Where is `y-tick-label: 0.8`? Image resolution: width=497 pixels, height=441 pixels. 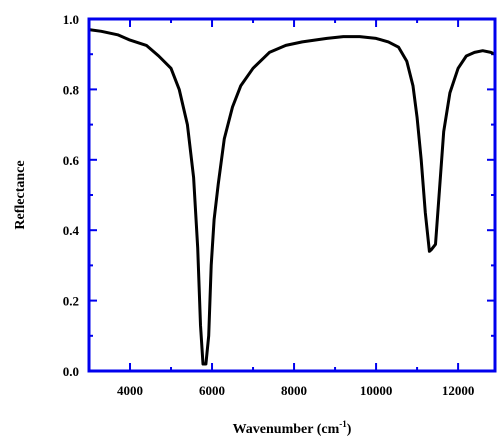
y-tick-label: 0.8 is located at coordinates (71, 89).